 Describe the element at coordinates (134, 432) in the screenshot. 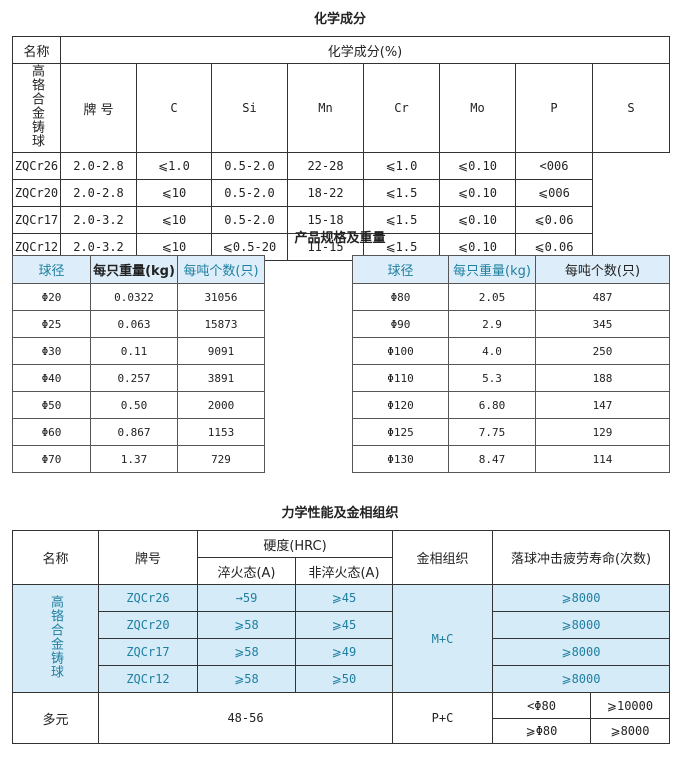

I see `cell: 0.867` at that location.